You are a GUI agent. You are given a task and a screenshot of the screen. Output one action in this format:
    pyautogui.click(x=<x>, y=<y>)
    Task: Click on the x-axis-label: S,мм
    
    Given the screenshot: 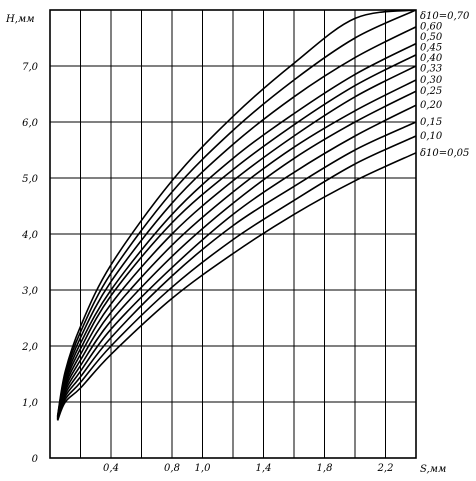 What is the action you would take?
    pyautogui.click(x=433, y=469)
    